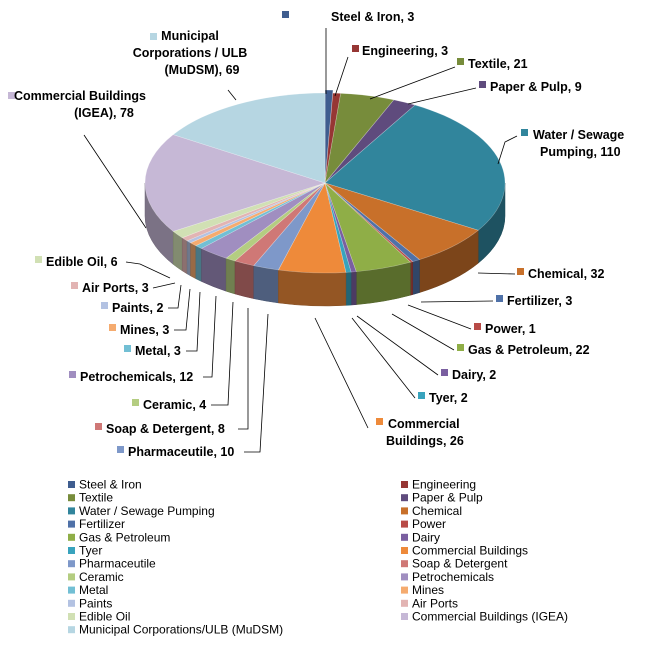 Image resolution: width=648 pixels, height=652 pixels. Describe the element at coordinates (404, 577) in the screenshot. I see `legend-swatch-petrochemicals` at that location.